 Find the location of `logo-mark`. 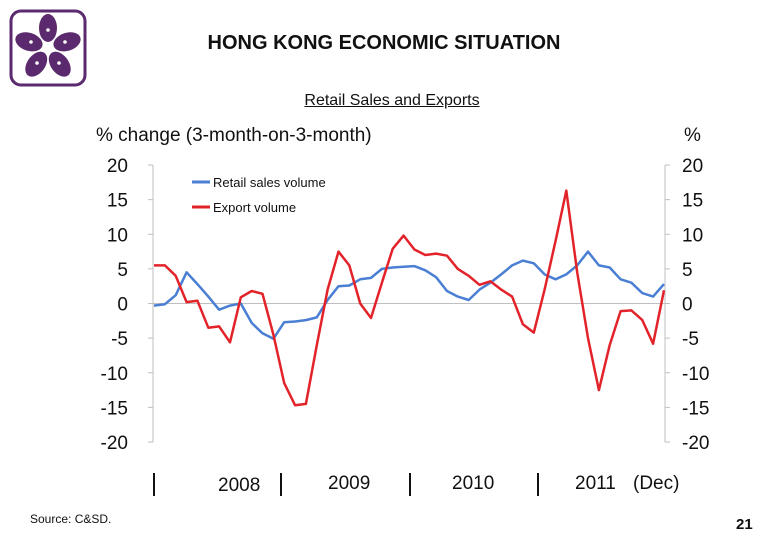

logo-mark is located at coordinates (48, 48).